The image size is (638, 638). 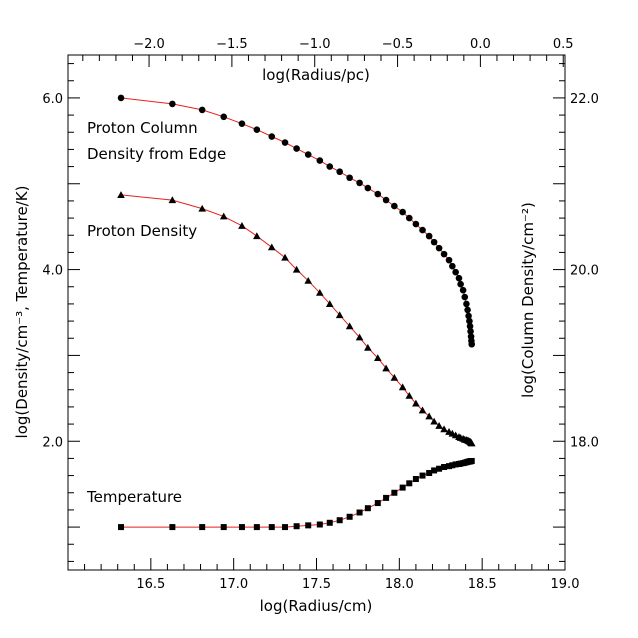 I want to click on y-tick-label-left: 4.0, so click(x=52, y=271).